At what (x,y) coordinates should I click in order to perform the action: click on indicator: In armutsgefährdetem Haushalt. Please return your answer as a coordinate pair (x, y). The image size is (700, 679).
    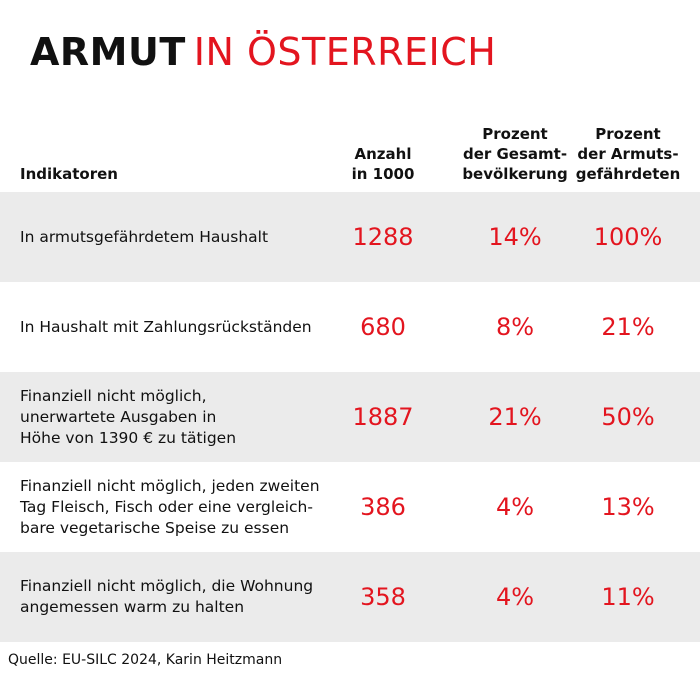
    Looking at the image, I should click on (144, 237).